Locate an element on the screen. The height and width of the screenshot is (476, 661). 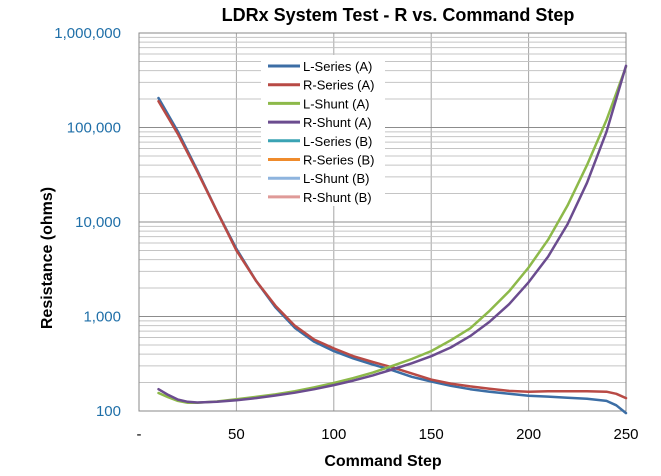
x-axis-label: Command Step is located at coordinates (383, 461).